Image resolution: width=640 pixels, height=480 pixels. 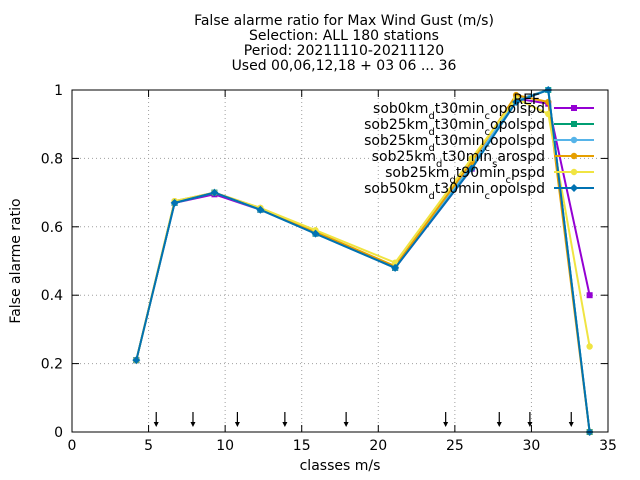 I want to click on legend-label-part: sob50km, so click(x=396, y=189).